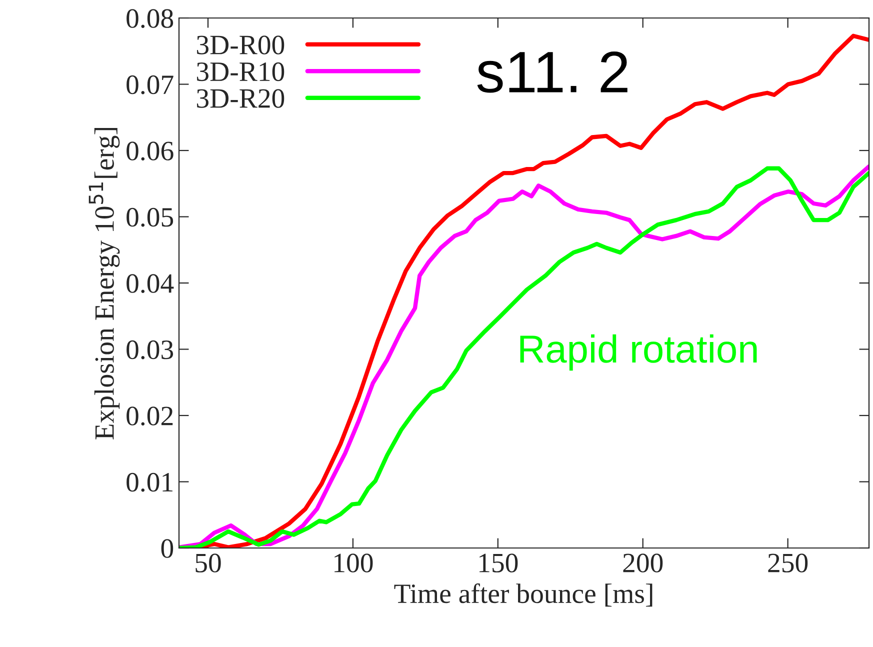 Image resolution: width=873 pixels, height=647 pixels. I want to click on y-tick-label: 0.06, so click(150, 151).